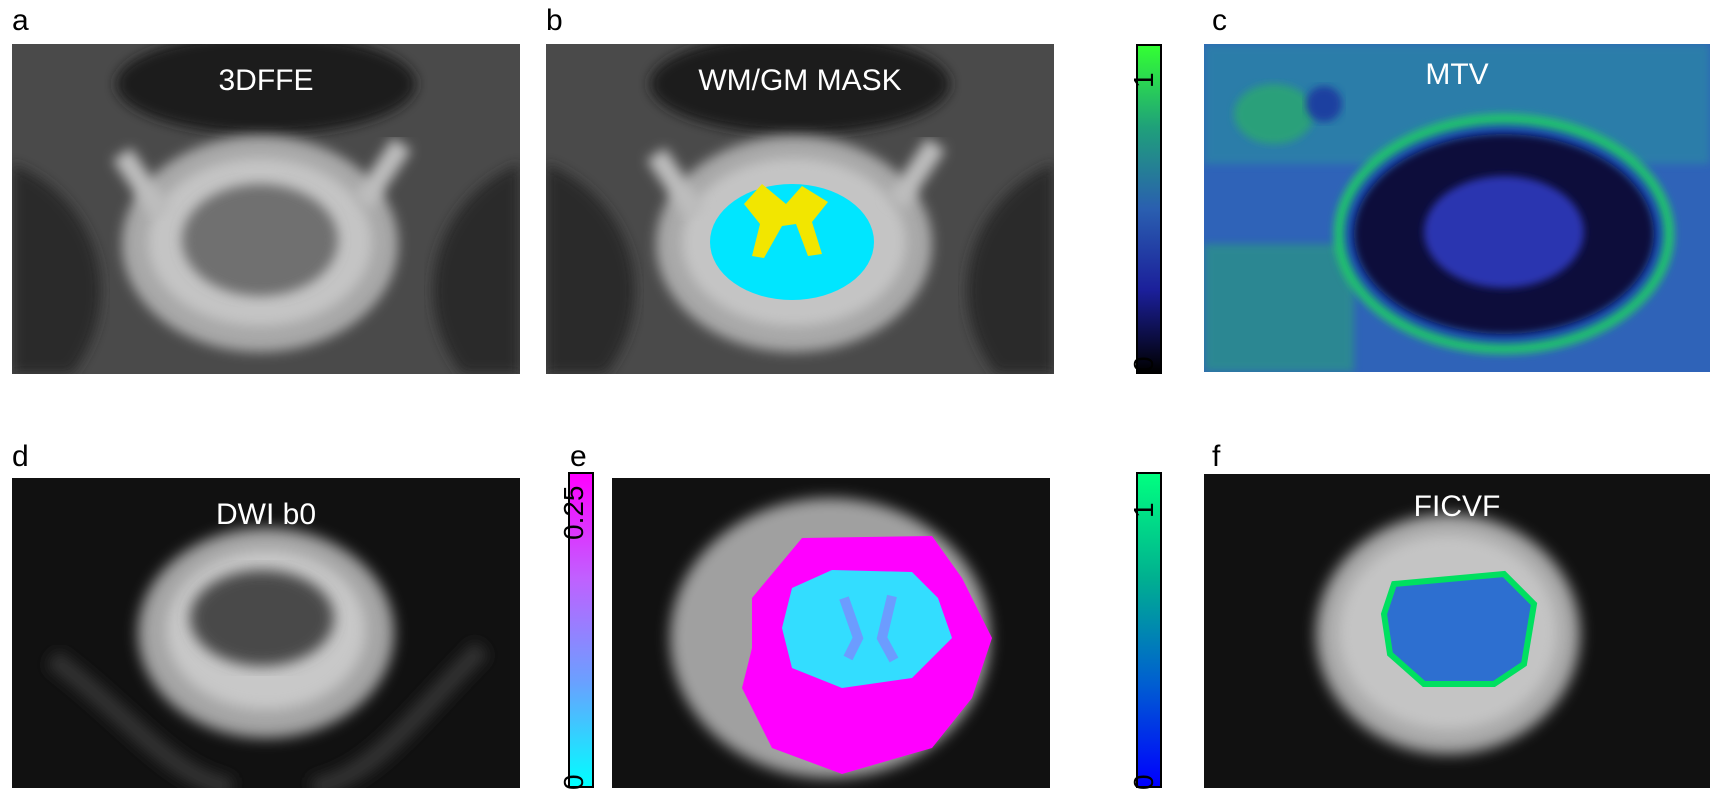  I want to click on panel-a-3dffe-image: 3DFFE, so click(266, 209).